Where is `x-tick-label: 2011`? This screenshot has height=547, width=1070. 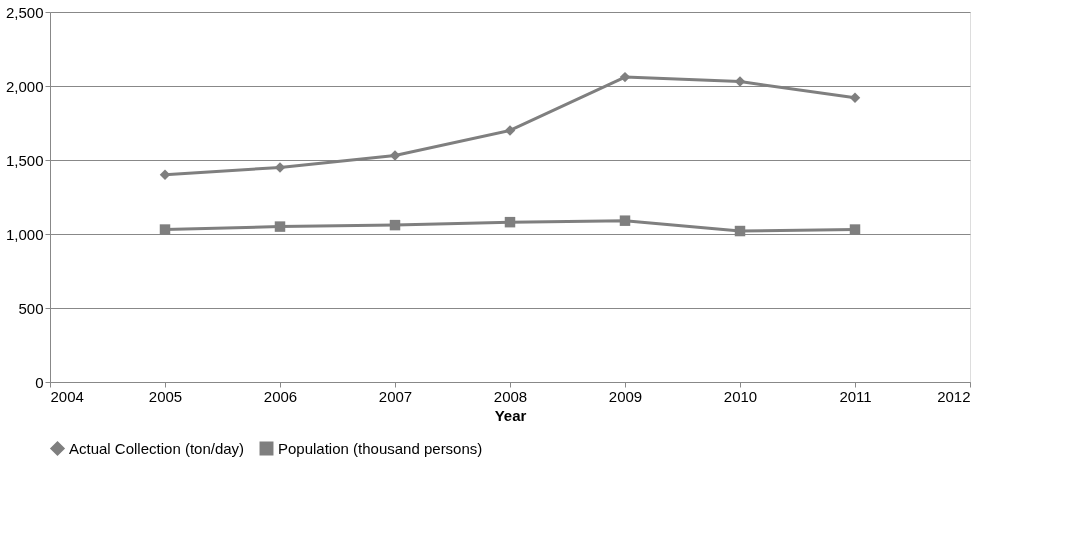 x-tick-label: 2011 is located at coordinates (855, 396).